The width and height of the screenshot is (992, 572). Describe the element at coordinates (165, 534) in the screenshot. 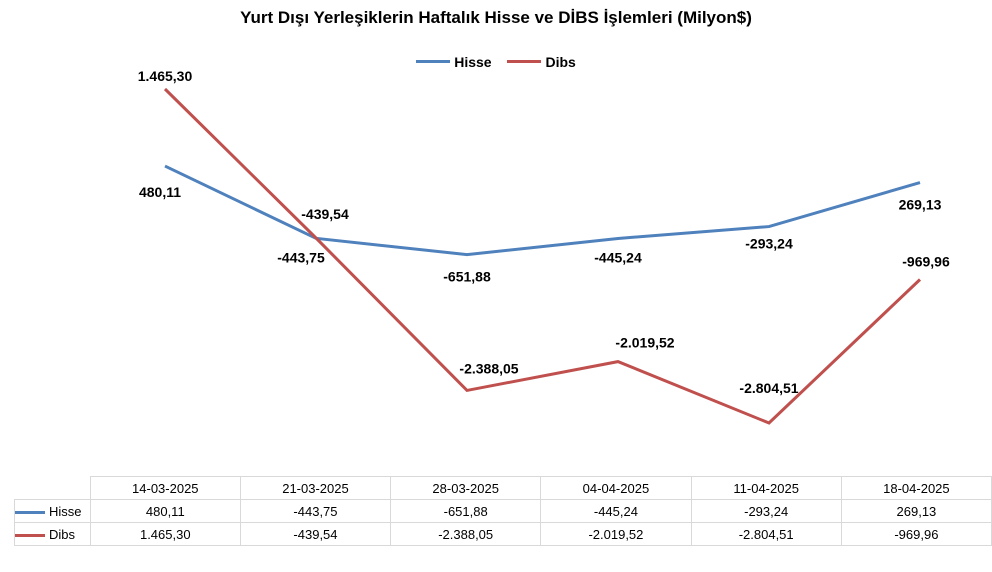

I see `table-cell: 1.465,30` at that location.